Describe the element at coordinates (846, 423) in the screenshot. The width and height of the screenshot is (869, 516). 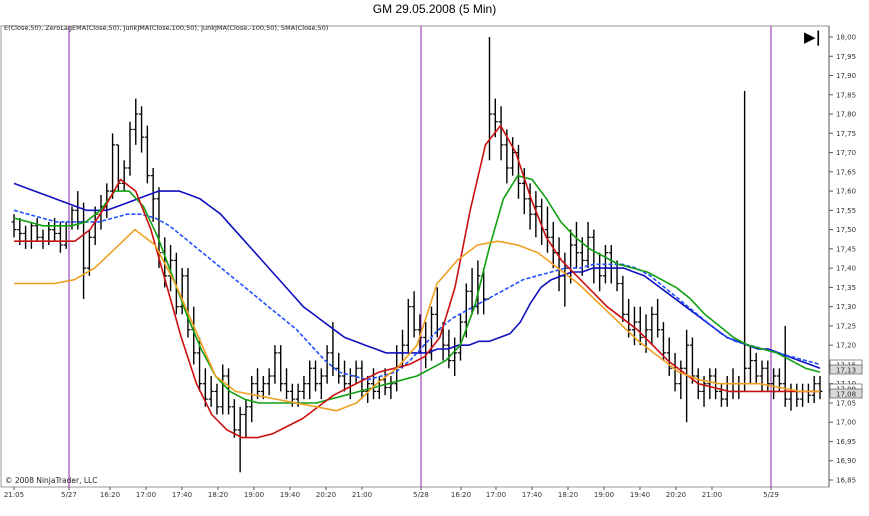
I see `y-tick-label: 17,00` at that location.